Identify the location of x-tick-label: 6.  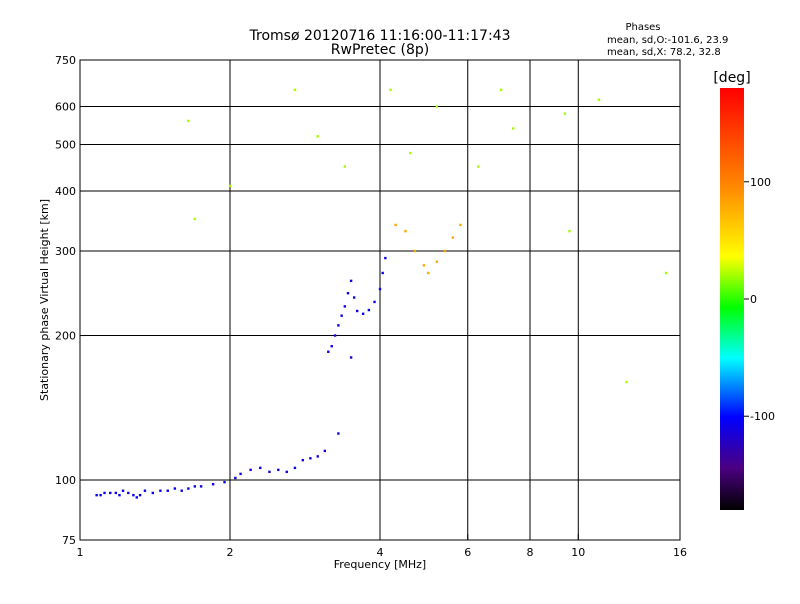
(467, 552).